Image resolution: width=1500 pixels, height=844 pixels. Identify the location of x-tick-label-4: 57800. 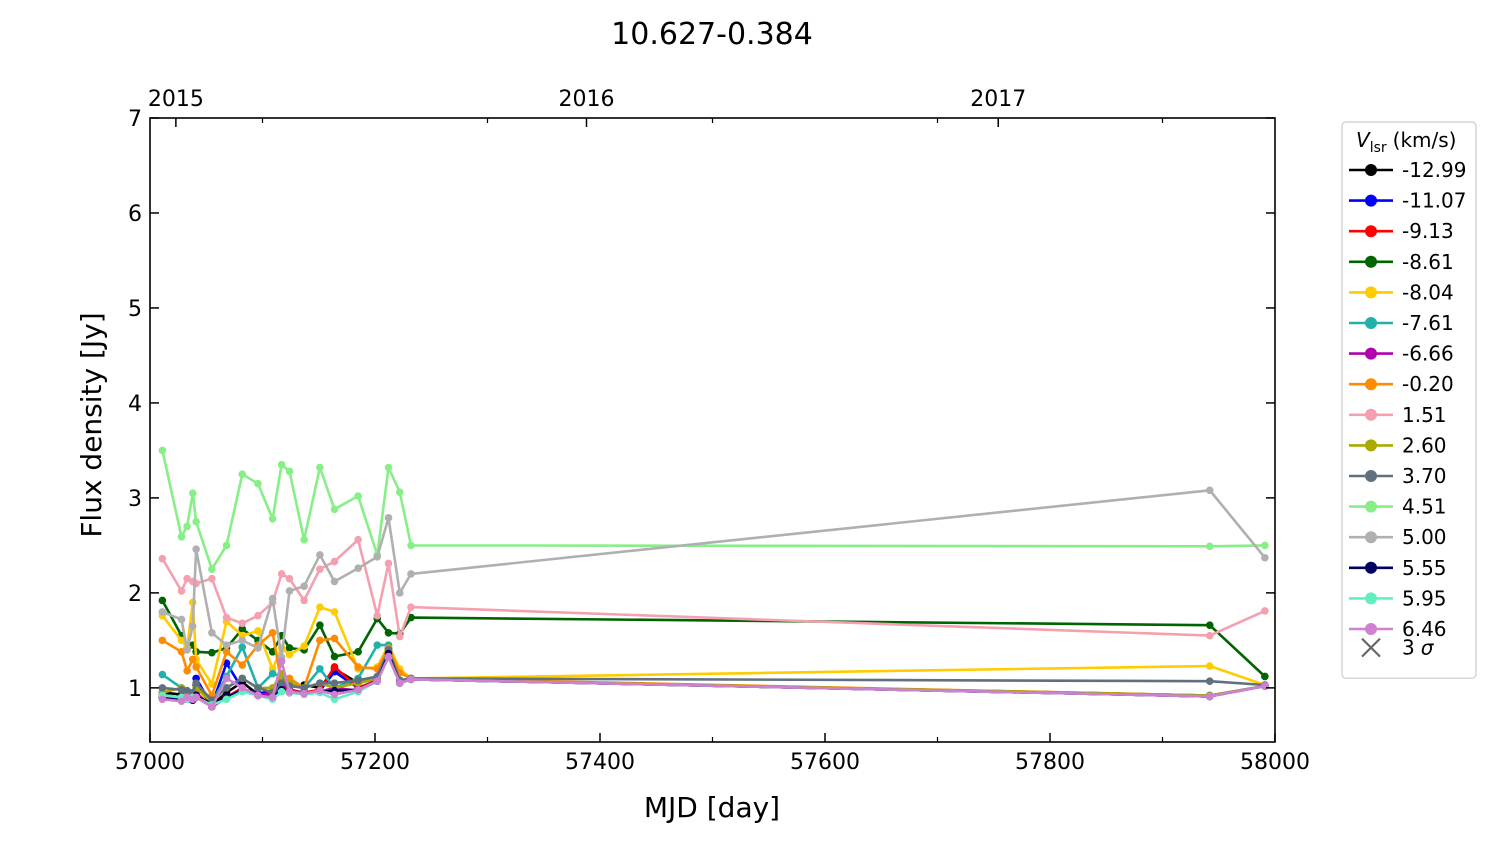
(1050, 762).